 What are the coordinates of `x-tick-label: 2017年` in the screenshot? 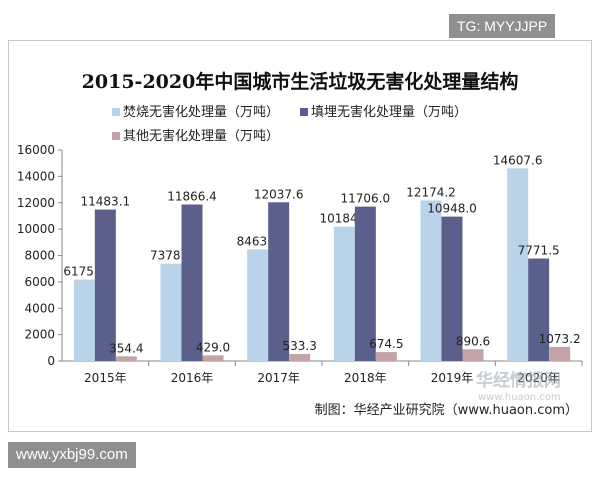 It's located at (278, 378).